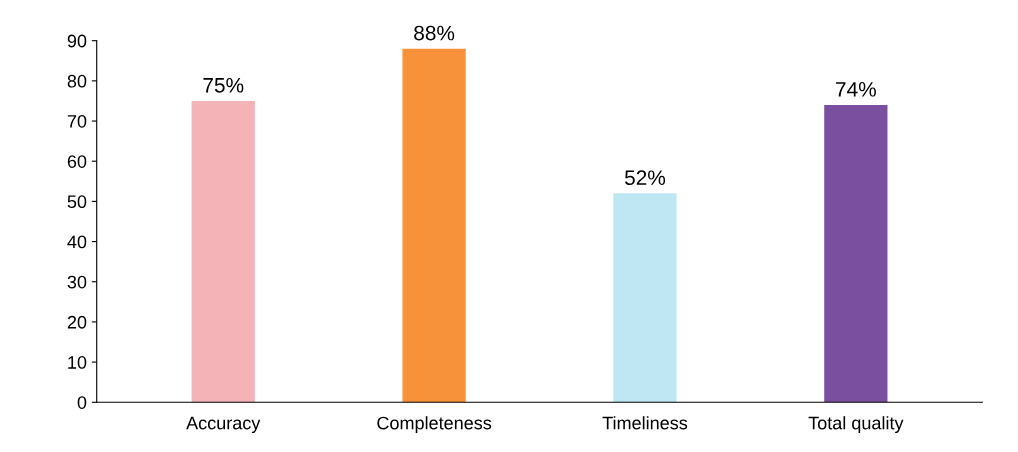  I want to click on data-label: 52%, so click(645, 178).